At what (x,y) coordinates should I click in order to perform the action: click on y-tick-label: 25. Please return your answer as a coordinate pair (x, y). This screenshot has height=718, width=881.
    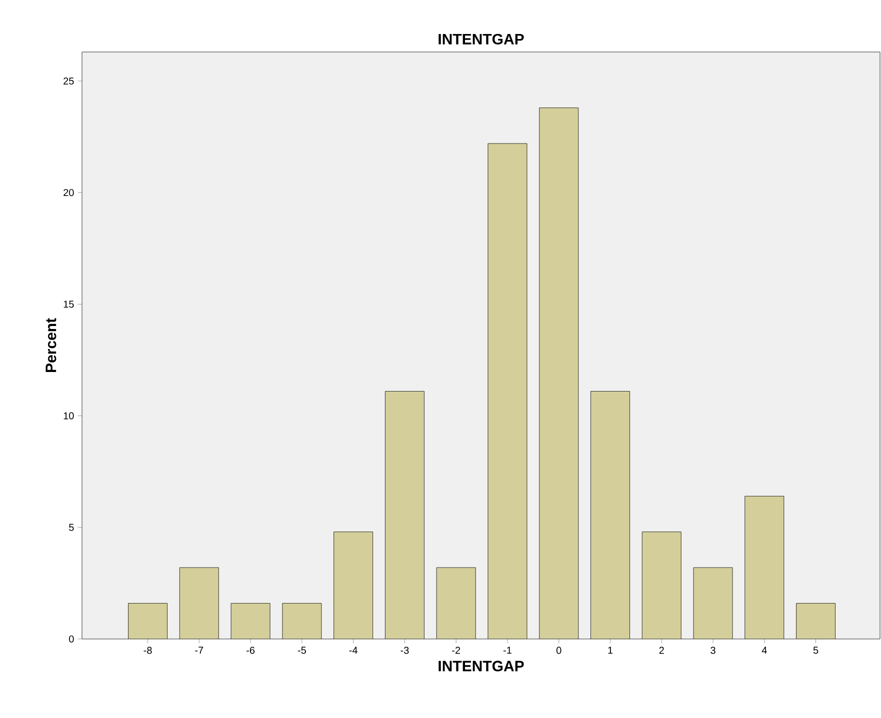
    Looking at the image, I should click on (69, 81).